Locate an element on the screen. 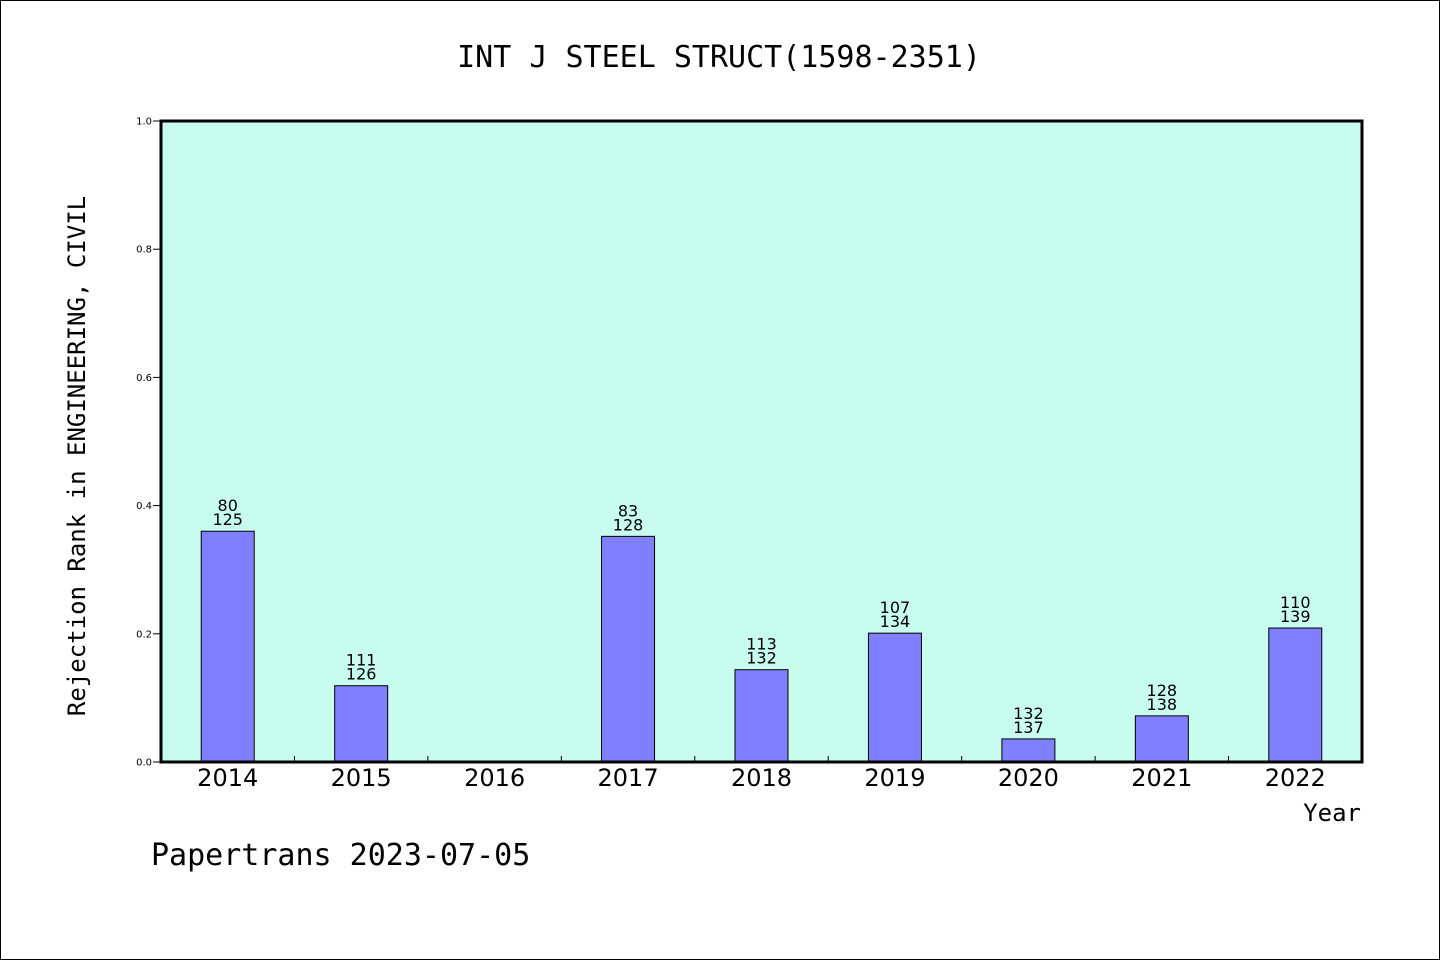 The height and width of the screenshot is (961, 1440). x-tick-label: 2021 is located at coordinates (1161, 778).